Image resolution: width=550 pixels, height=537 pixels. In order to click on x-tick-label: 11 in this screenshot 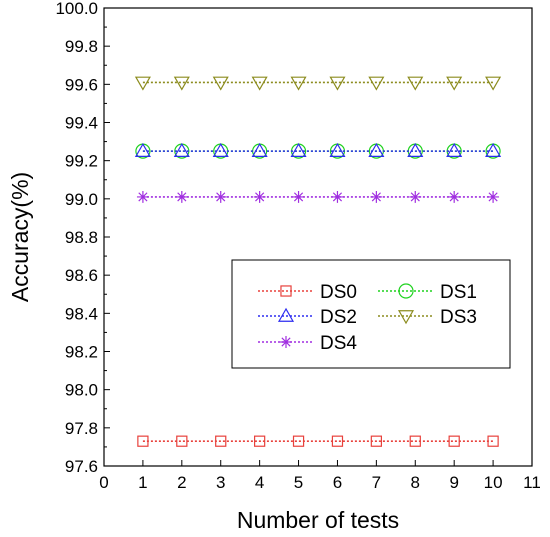, I will do `click(532, 482)`.